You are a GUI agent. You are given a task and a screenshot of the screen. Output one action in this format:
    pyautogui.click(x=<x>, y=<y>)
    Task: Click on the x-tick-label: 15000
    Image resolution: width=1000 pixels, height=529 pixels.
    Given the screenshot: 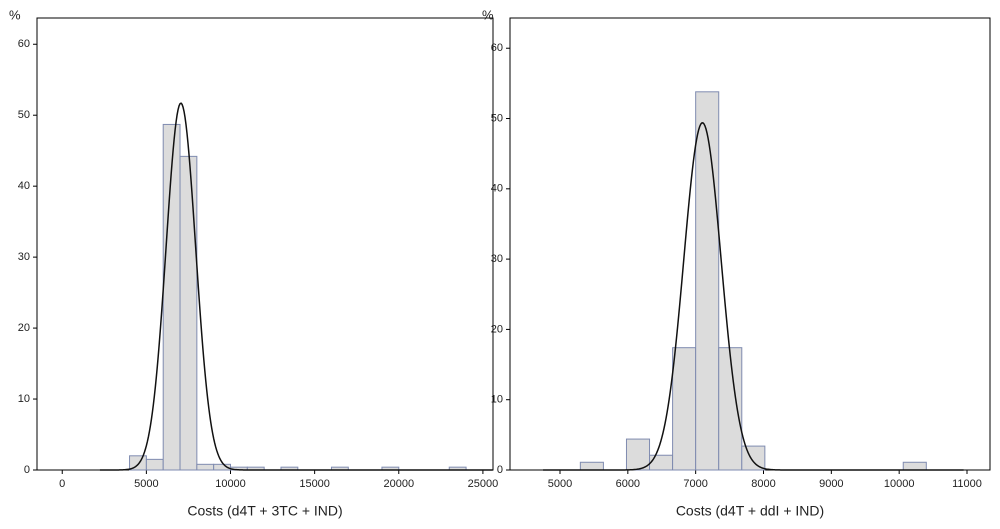 What is the action you would take?
    pyautogui.click(x=314, y=484)
    